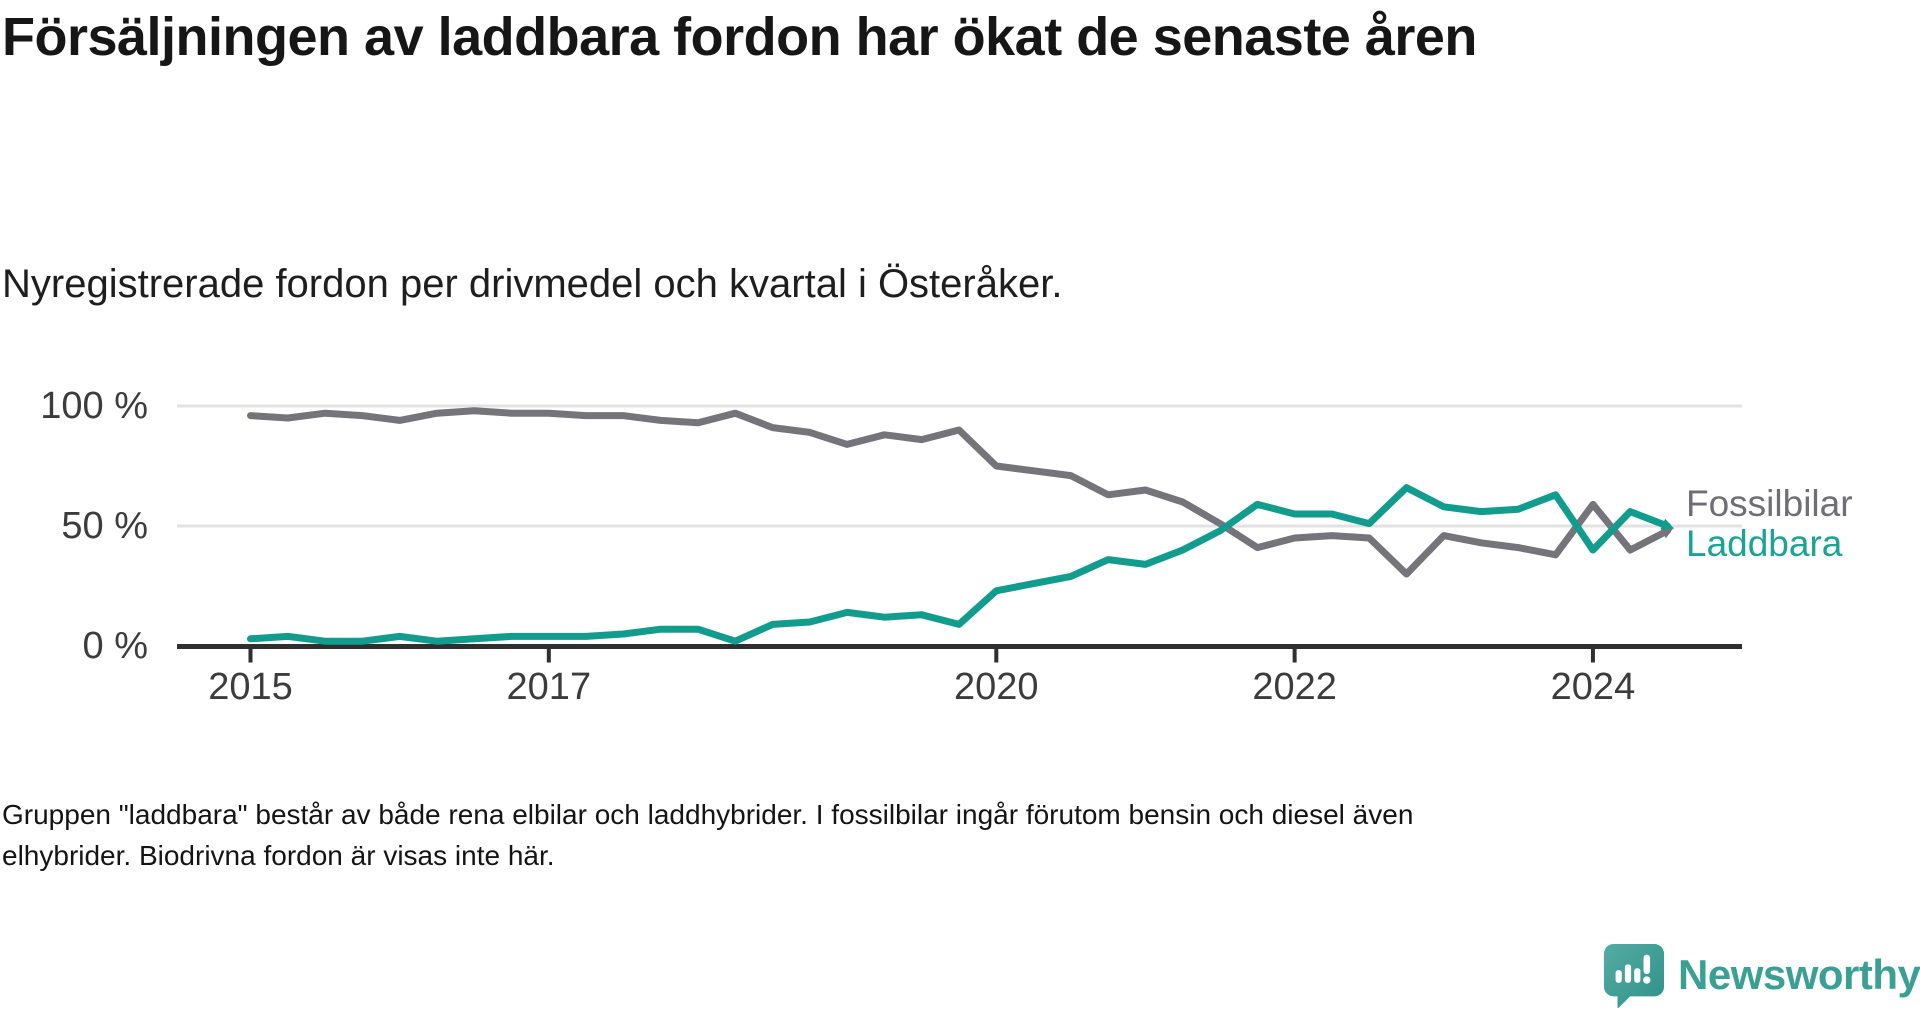 This screenshot has width=1920, height=1010. Describe the element at coordinates (921, 654) in the screenshot. I see `x-axis-ticks` at that location.